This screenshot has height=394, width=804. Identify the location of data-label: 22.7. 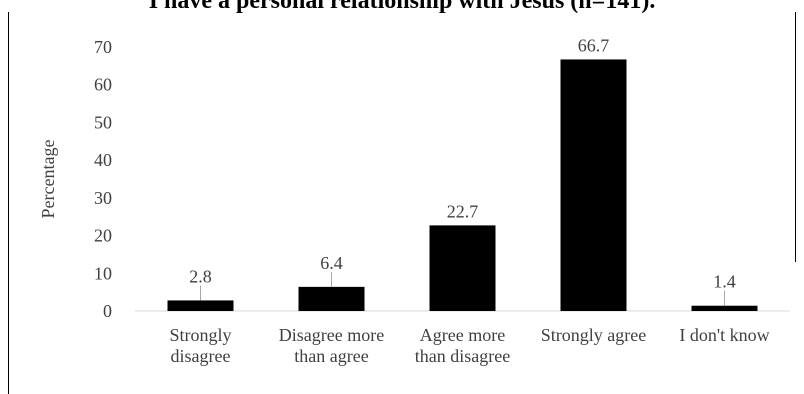
(463, 211).